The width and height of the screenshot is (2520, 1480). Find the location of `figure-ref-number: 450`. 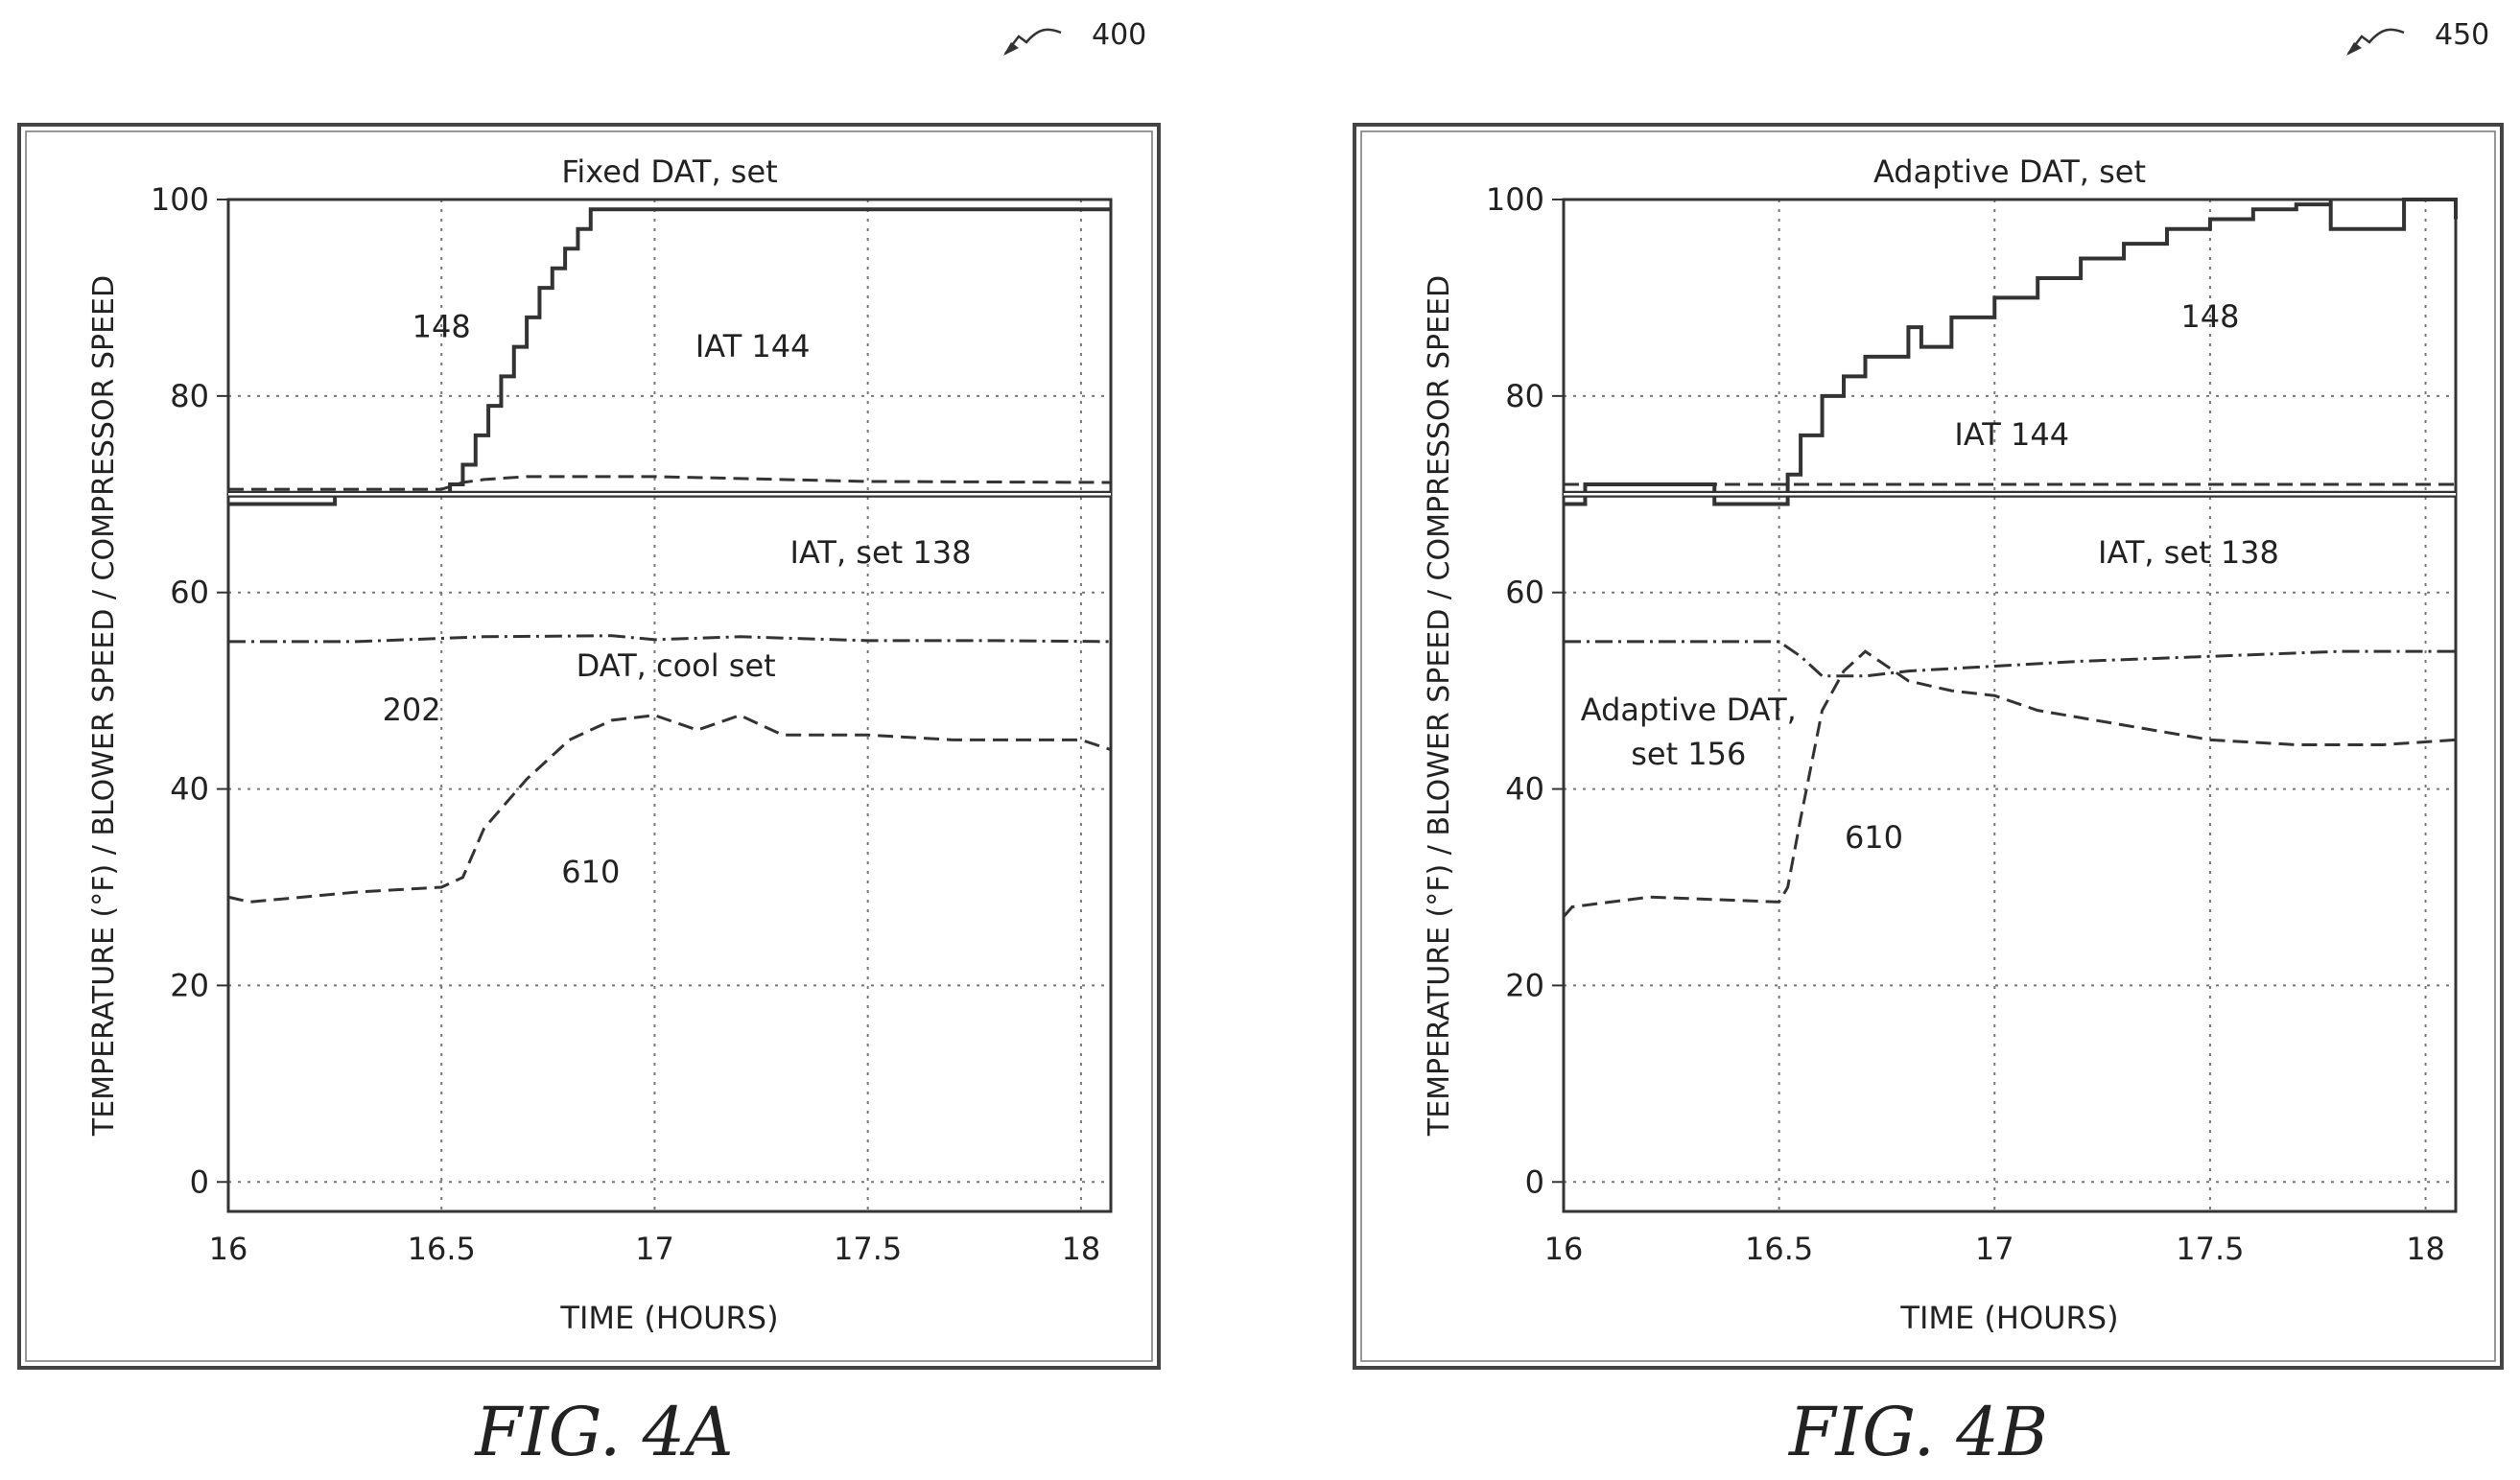

figure-ref-number: 450 is located at coordinates (2462, 35).